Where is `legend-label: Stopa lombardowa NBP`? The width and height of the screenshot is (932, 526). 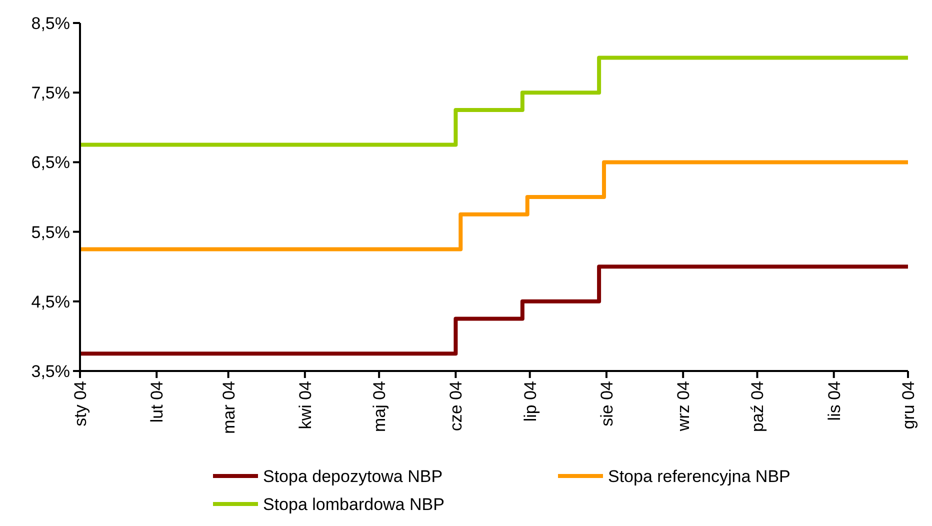 legend-label: Stopa lombardowa NBP is located at coordinates (353, 504).